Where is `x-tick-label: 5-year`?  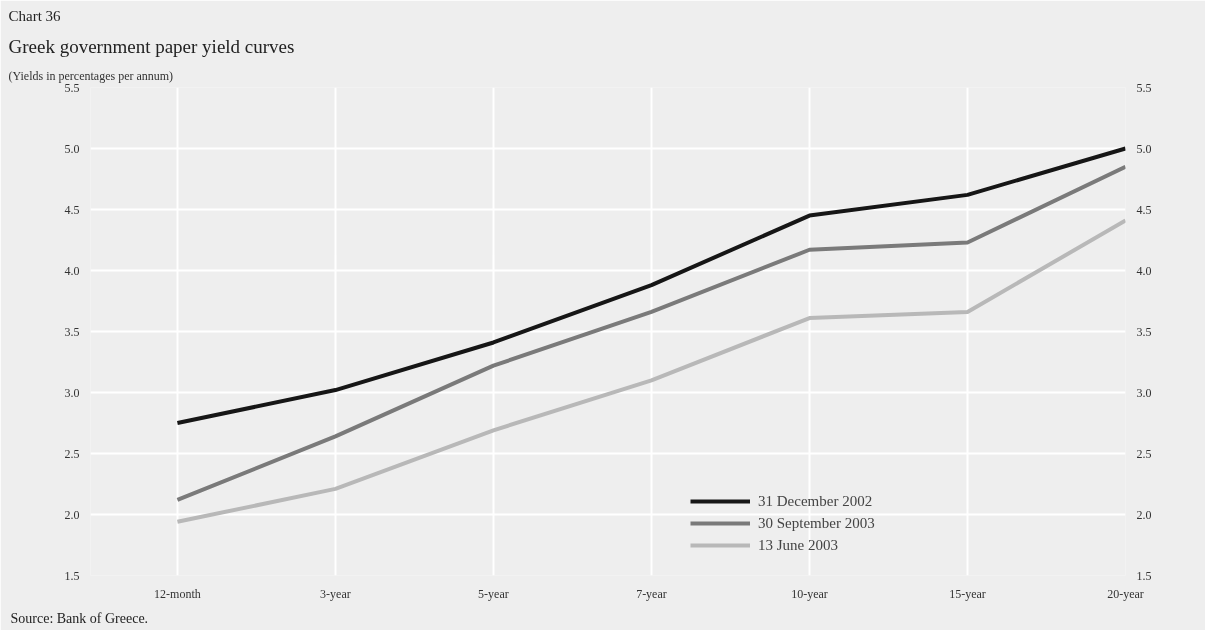
x-tick-label: 5-year is located at coordinates (493, 593).